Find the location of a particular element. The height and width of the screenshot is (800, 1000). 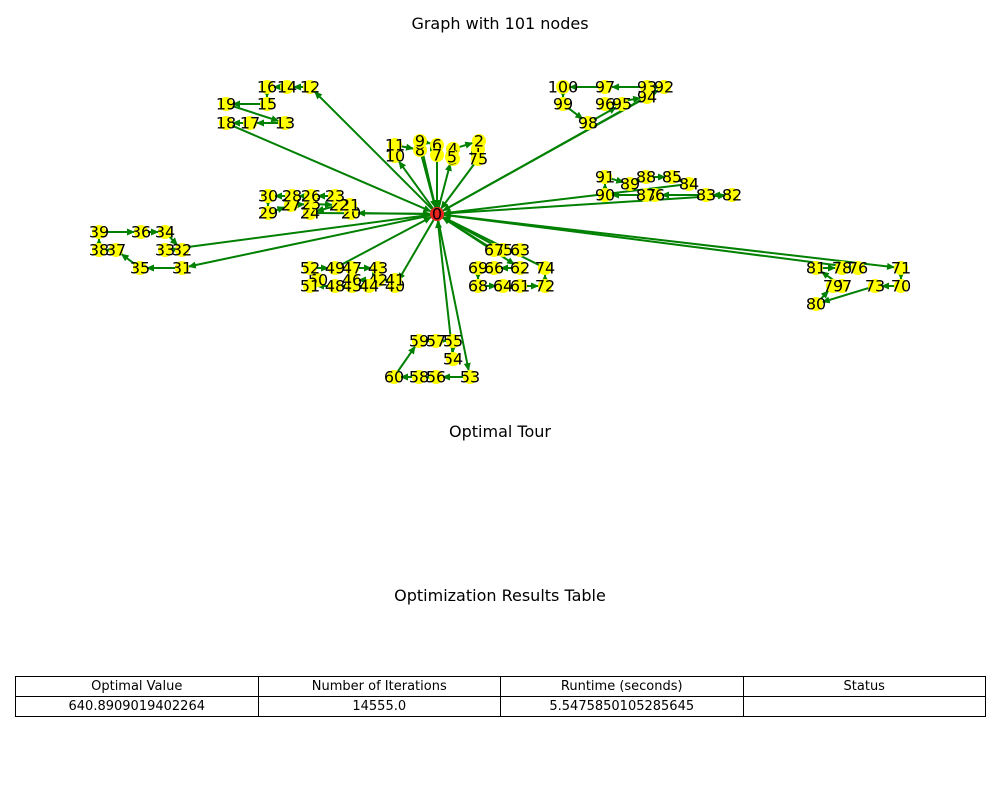

node-43: 43 is located at coordinates (378, 268).